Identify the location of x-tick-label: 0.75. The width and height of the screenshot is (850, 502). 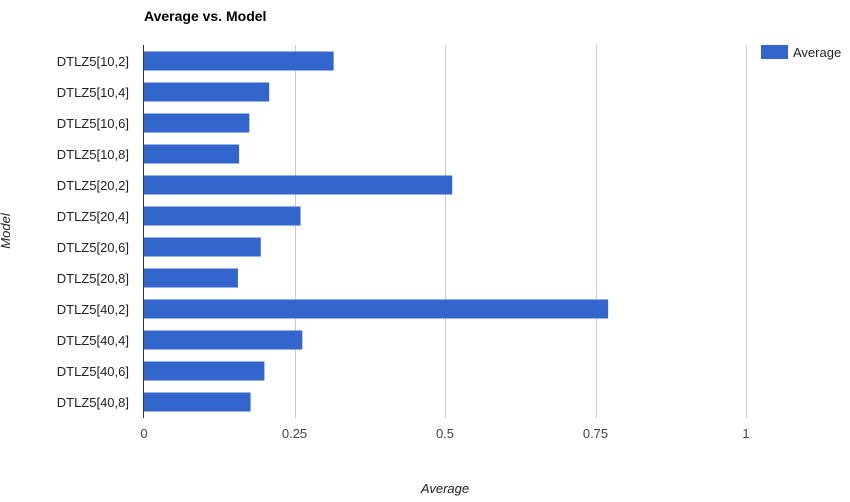
(595, 433).